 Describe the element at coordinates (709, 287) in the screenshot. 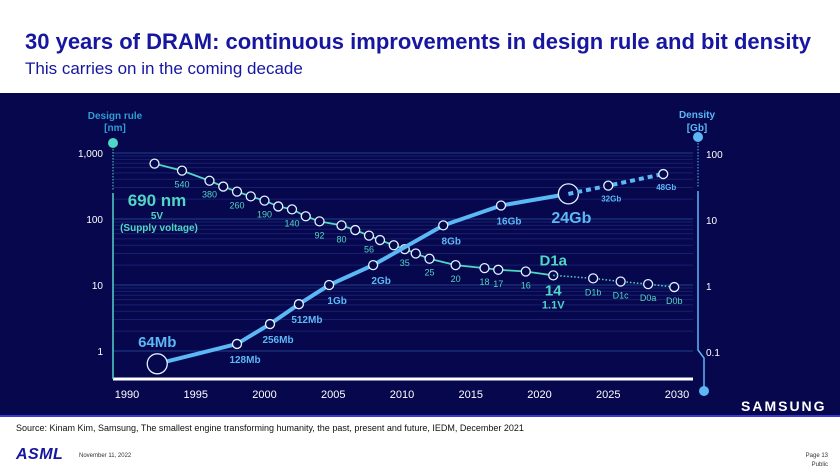

I see `right-tick-label: 1` at that location.